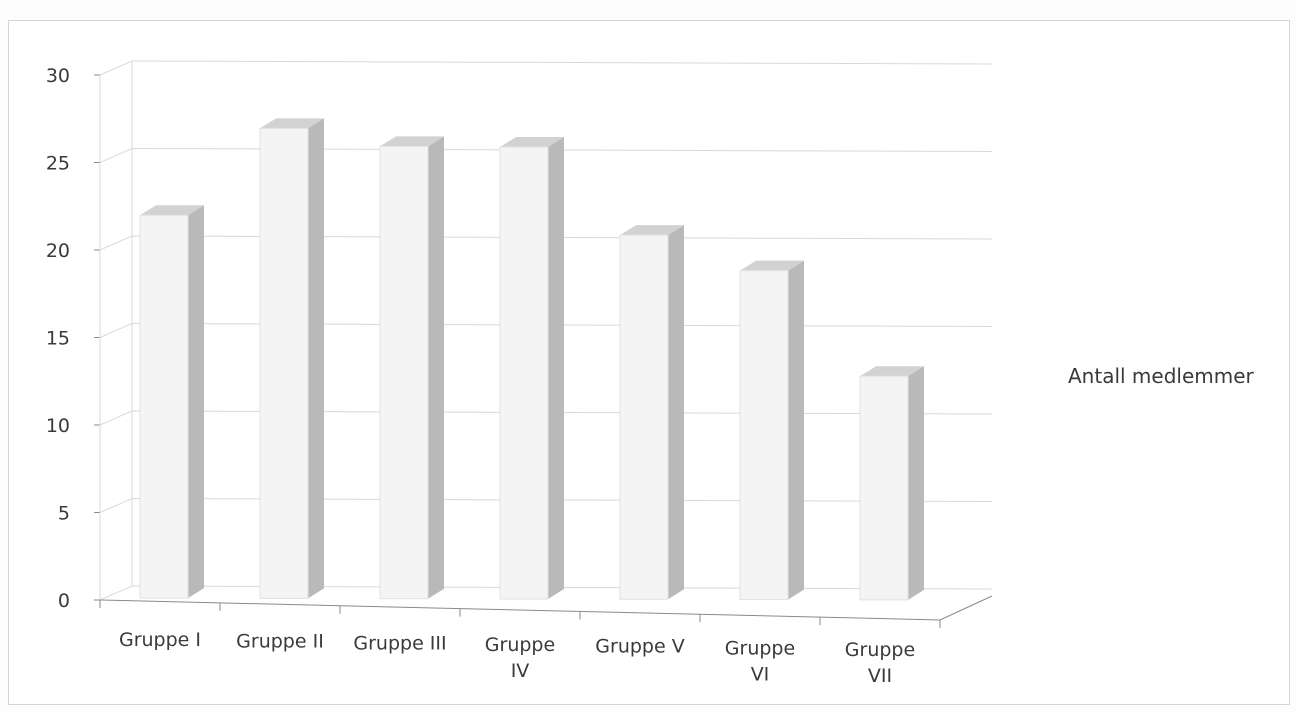  I want to click on x-tick-label: Gruppe VI, so click(760, 661).